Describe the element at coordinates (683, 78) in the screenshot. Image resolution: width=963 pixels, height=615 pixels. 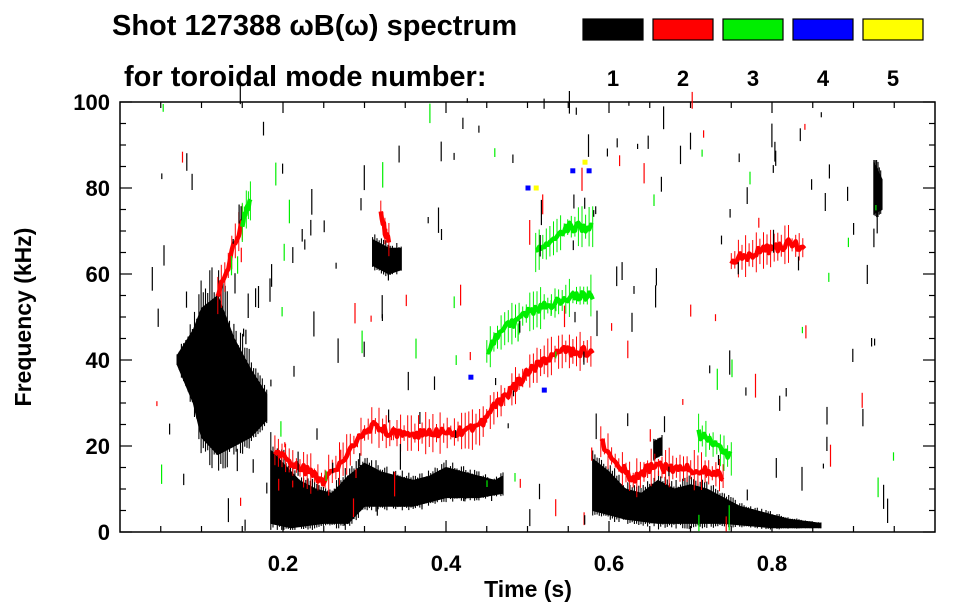
I see `legend-label-2: 2` at that location.